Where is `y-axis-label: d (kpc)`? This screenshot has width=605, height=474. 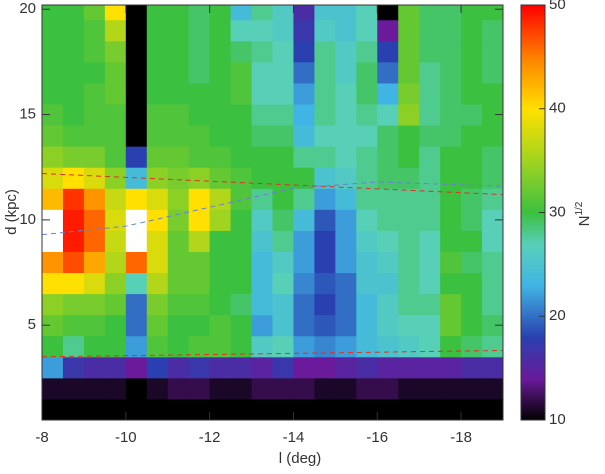 y-axis-label: d (kpc) is located at coordinates (11, 212).